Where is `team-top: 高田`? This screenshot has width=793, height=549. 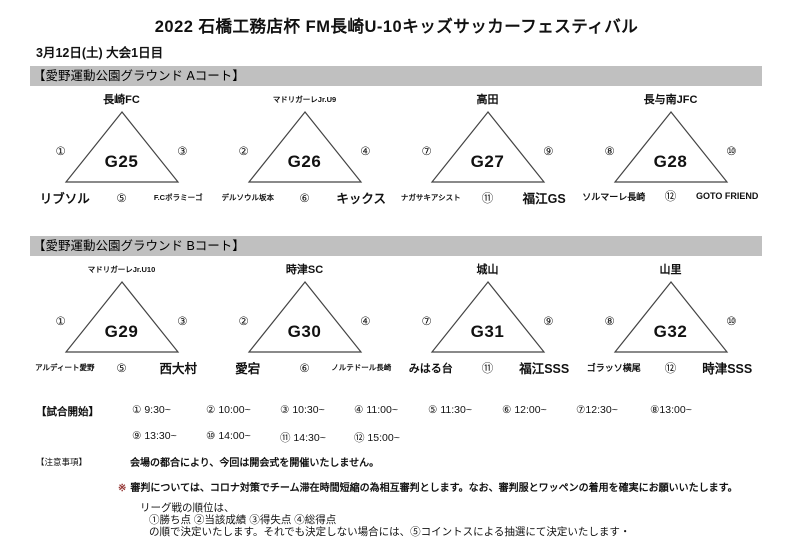
team-top: 高田 is located at coordinates (487, 100).